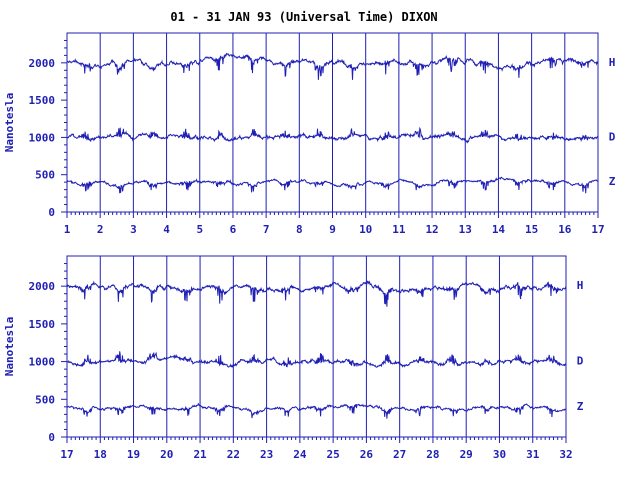 The width and height of the screenshot is (640, 480). I want to click on x-tick-label: 32, so click(565, 454).